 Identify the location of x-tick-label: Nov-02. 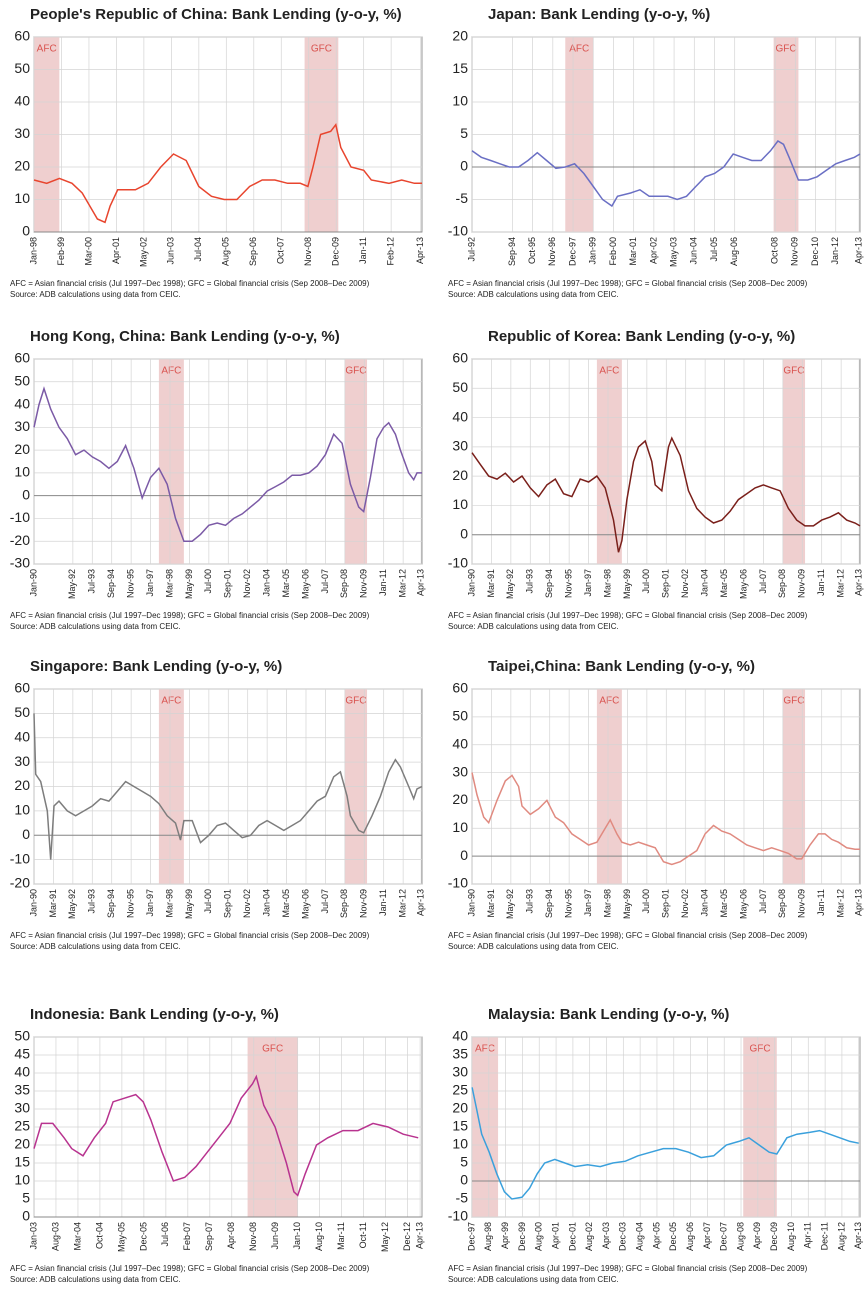
(685, 583).